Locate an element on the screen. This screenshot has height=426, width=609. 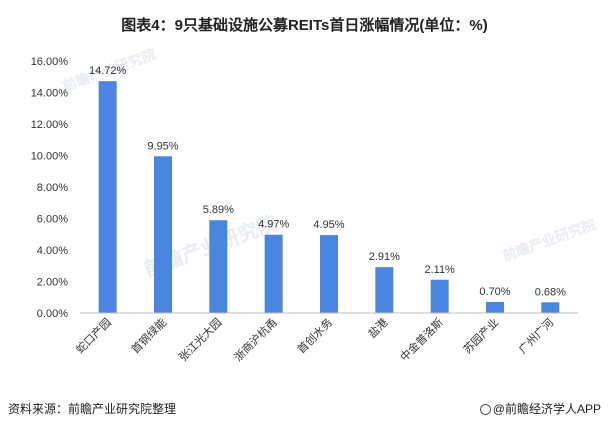
x-tick-label: 首钢绿能 is located at coordinates (148, 335).